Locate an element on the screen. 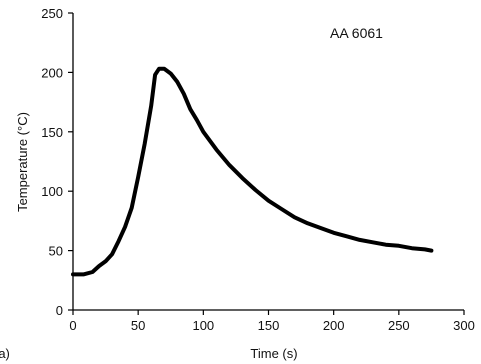 Image resolution: width=481 pixels, height=364 pixels. y-tick-label: 100 is located at coordinates (52, 191).